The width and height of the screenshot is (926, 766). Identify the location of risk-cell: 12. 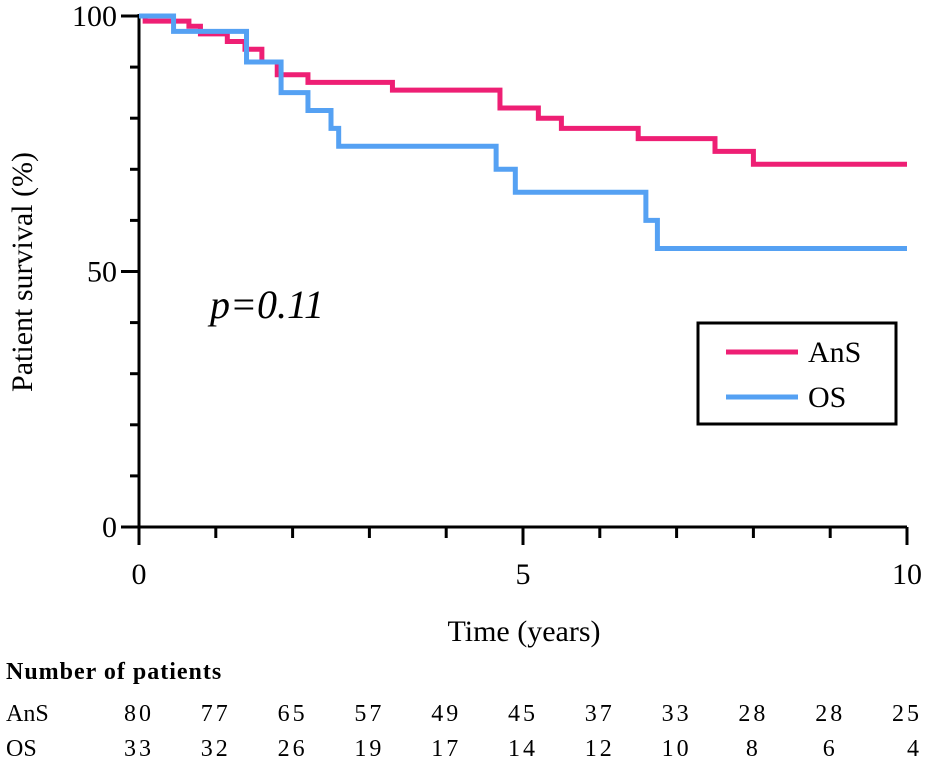
(600, 749).